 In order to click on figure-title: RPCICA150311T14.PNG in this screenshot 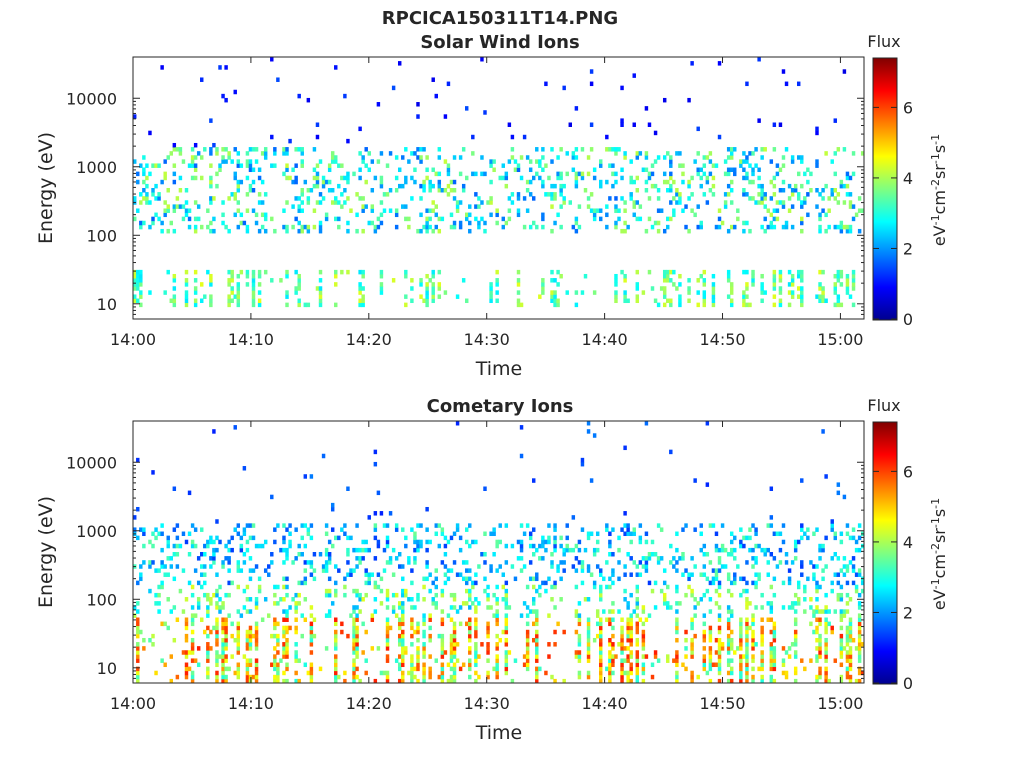, I will do `click(500, 18)`.